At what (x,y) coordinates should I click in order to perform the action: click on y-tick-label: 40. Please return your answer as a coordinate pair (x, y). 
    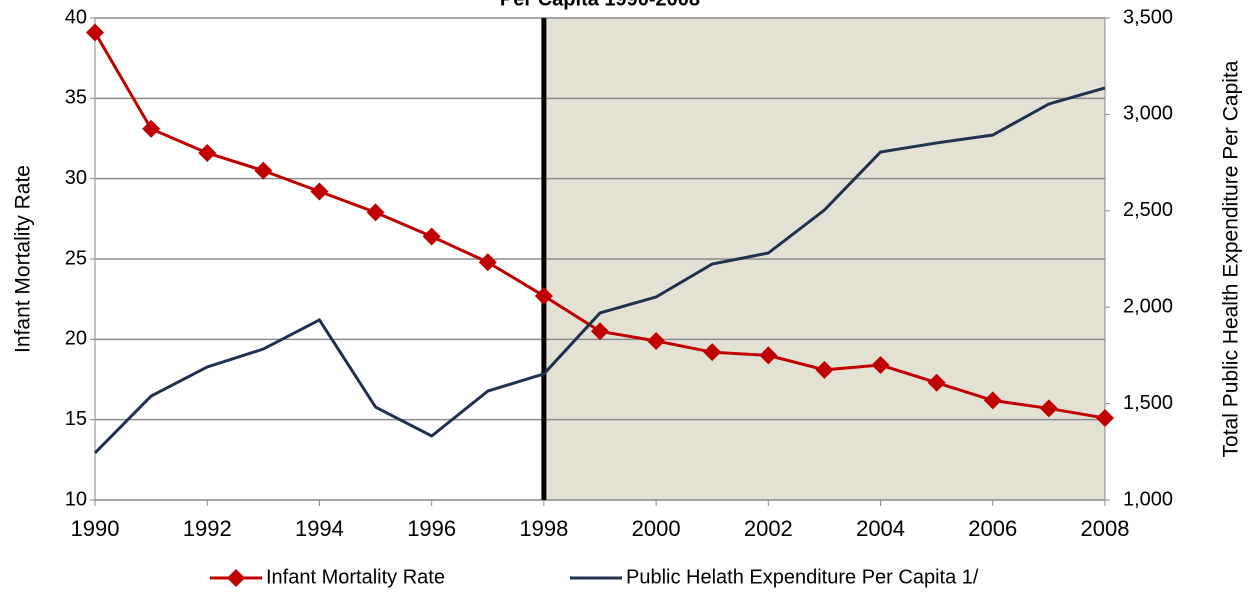
    Looking at the image, I should click on (76, 17).